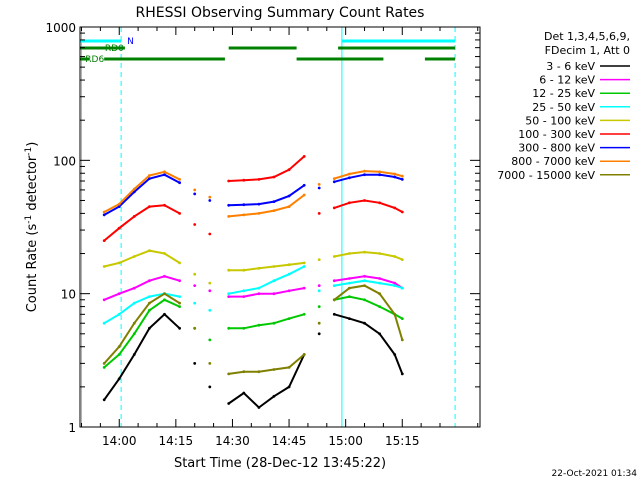  I want to click on series-100-300keV, so click(253, 199).